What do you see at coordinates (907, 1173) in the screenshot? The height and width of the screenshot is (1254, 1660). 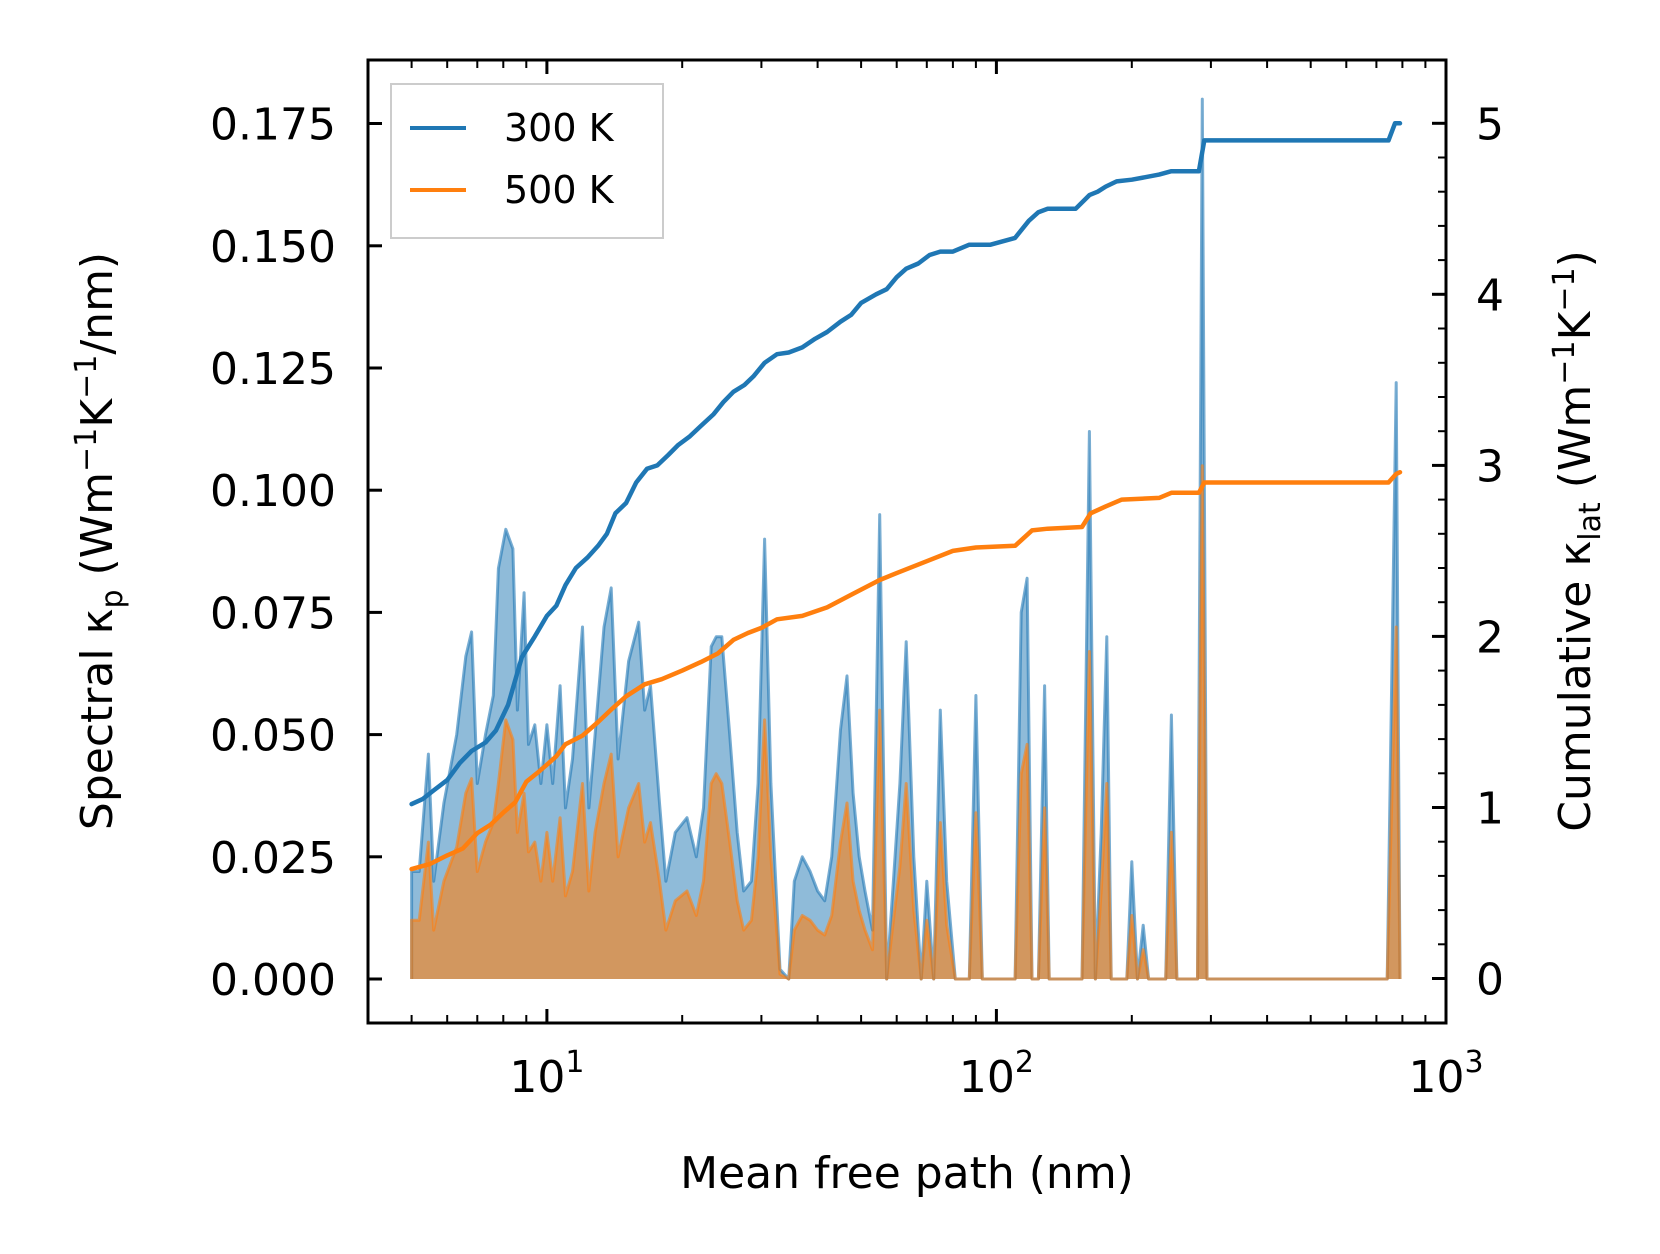 I see `x-axis-title: Mean free path (nm)` at bounding box center [907, 1173].